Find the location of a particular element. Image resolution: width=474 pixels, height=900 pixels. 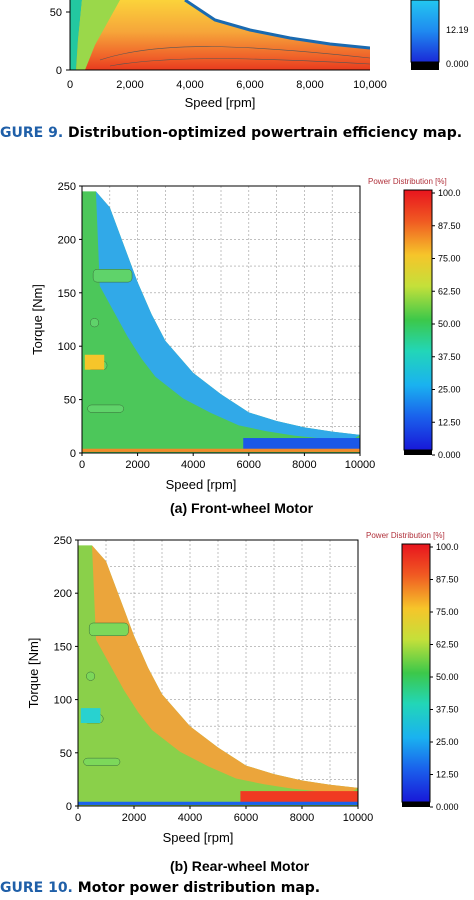

figure10-caption: GURE 10. Motor power distribution map. is located at coordinates (160, 888).